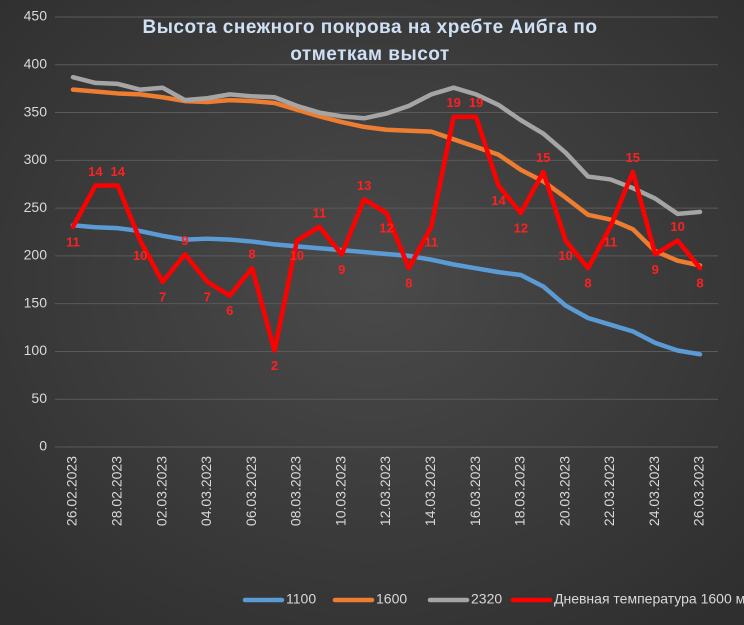 Image resolution: width=744 pixels, height=625 pixels. Describe the element at coordinates (475, 491) in the screenshot. I see `x-tick-label: 16.03.2023` at that location.